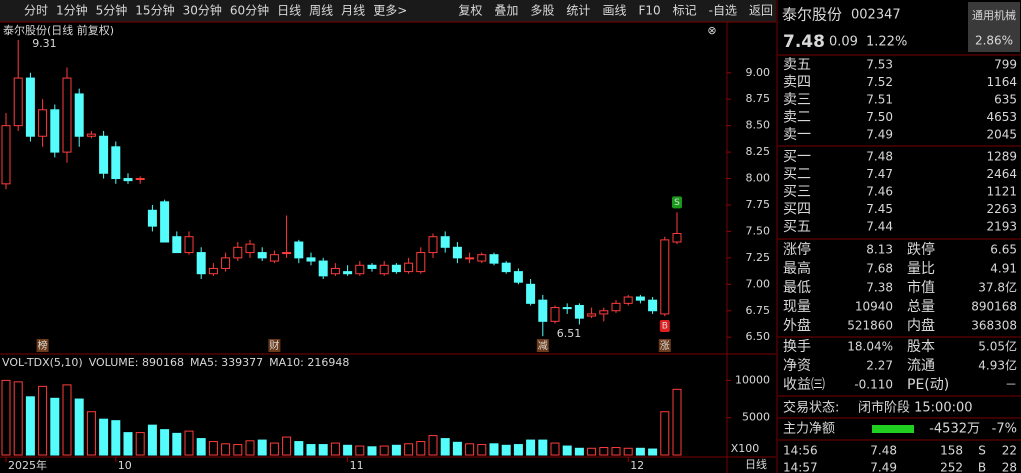 This screenshot has width=1021, height=473. Describe the element at coordinates (1005, 100) in the screenshot. I see `book-volume: 635` at that location.